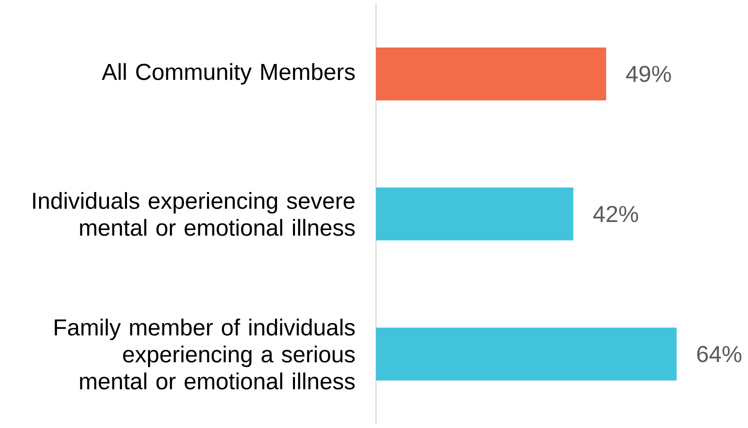 This screenshot has width=748, height=428. I want to click on y-tick-label: Family member of individuals experiencing a serious mental or emotional illness, so click(204, 354).